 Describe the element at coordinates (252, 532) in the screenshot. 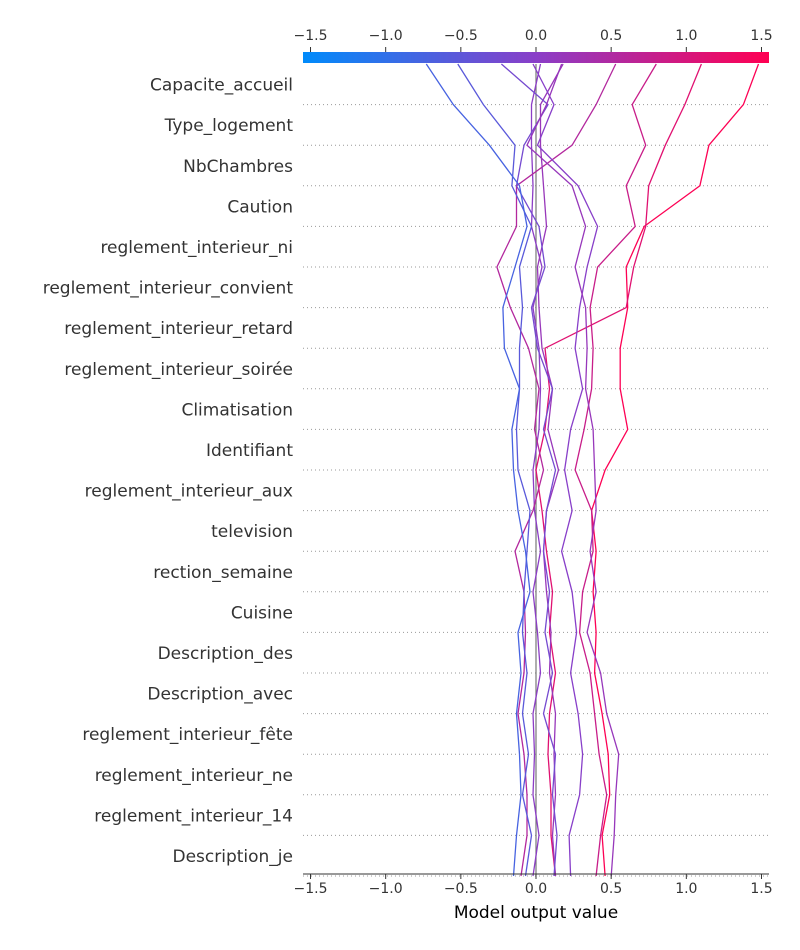

I see `feature-label: television` at that location.